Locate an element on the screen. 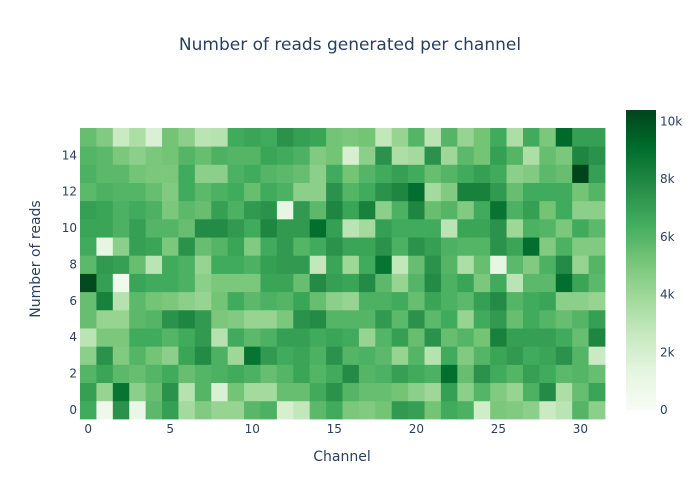  x-axis-ticks: 0 5 10 15 20 25 30 is located at coordinates (336, 429).